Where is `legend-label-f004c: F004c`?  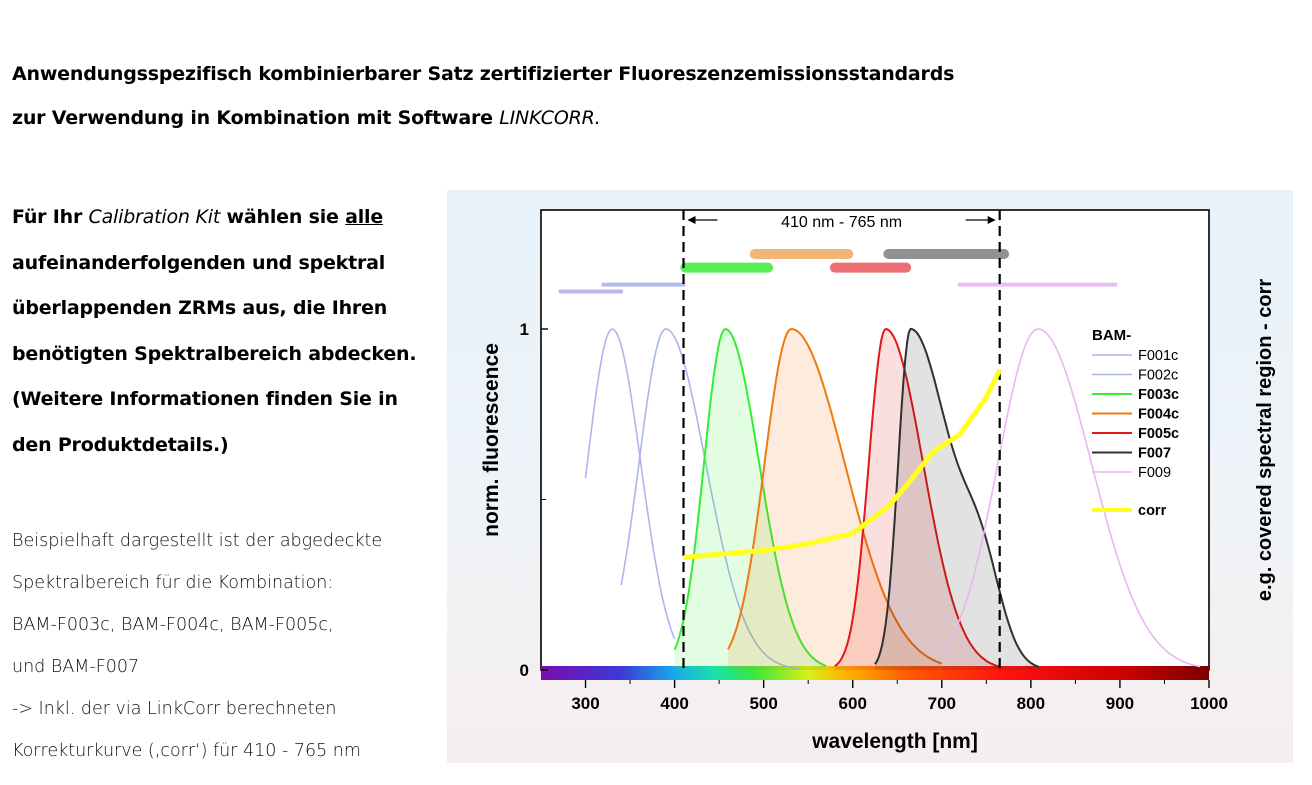
legend-label-f004c: F004c is located at coordinates (1158, 415).